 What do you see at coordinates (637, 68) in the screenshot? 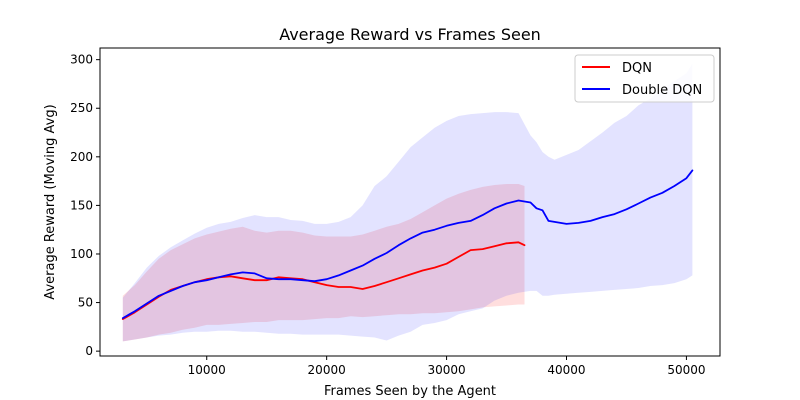
I see `legend-label-dqn: DQN` at bounding box center [637, 68].